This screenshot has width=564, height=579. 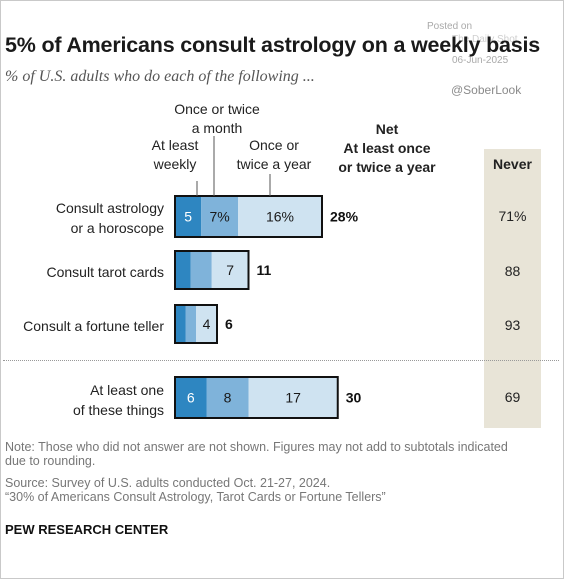 What do you see at coordinates (217, 109) in the screenshot?
I see `header-monthly-line1: Once or twice` at bounding box center [217, 109].